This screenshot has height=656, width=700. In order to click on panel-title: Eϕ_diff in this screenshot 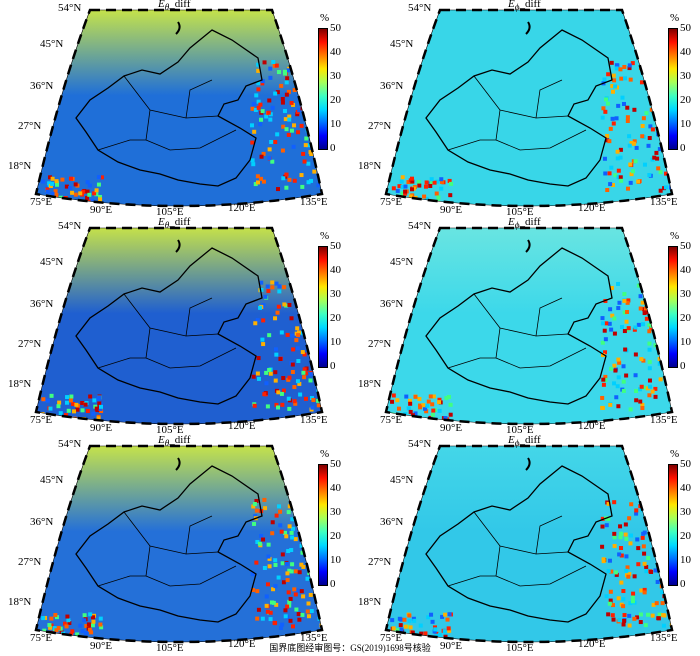, I will do `click(524, 223)`.